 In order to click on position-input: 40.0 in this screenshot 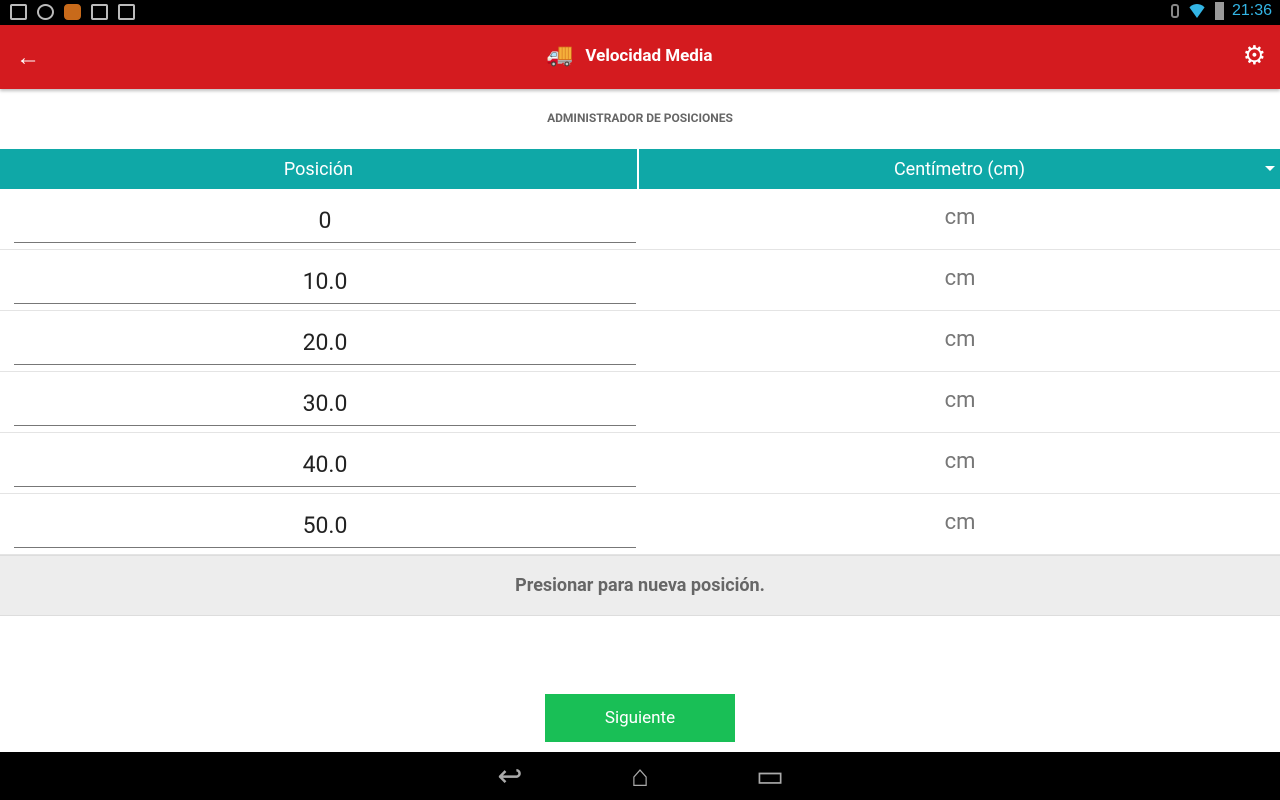, I will do `click(325, 465)`.